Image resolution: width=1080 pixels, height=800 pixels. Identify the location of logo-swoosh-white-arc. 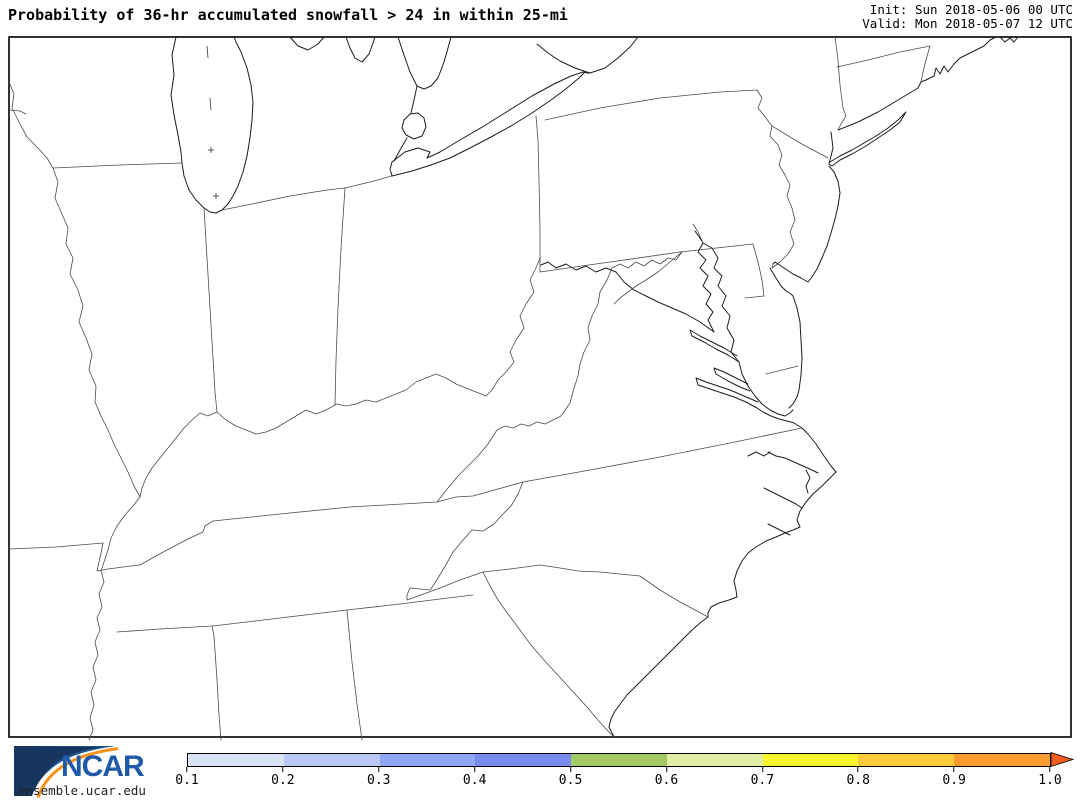
(75, 771).